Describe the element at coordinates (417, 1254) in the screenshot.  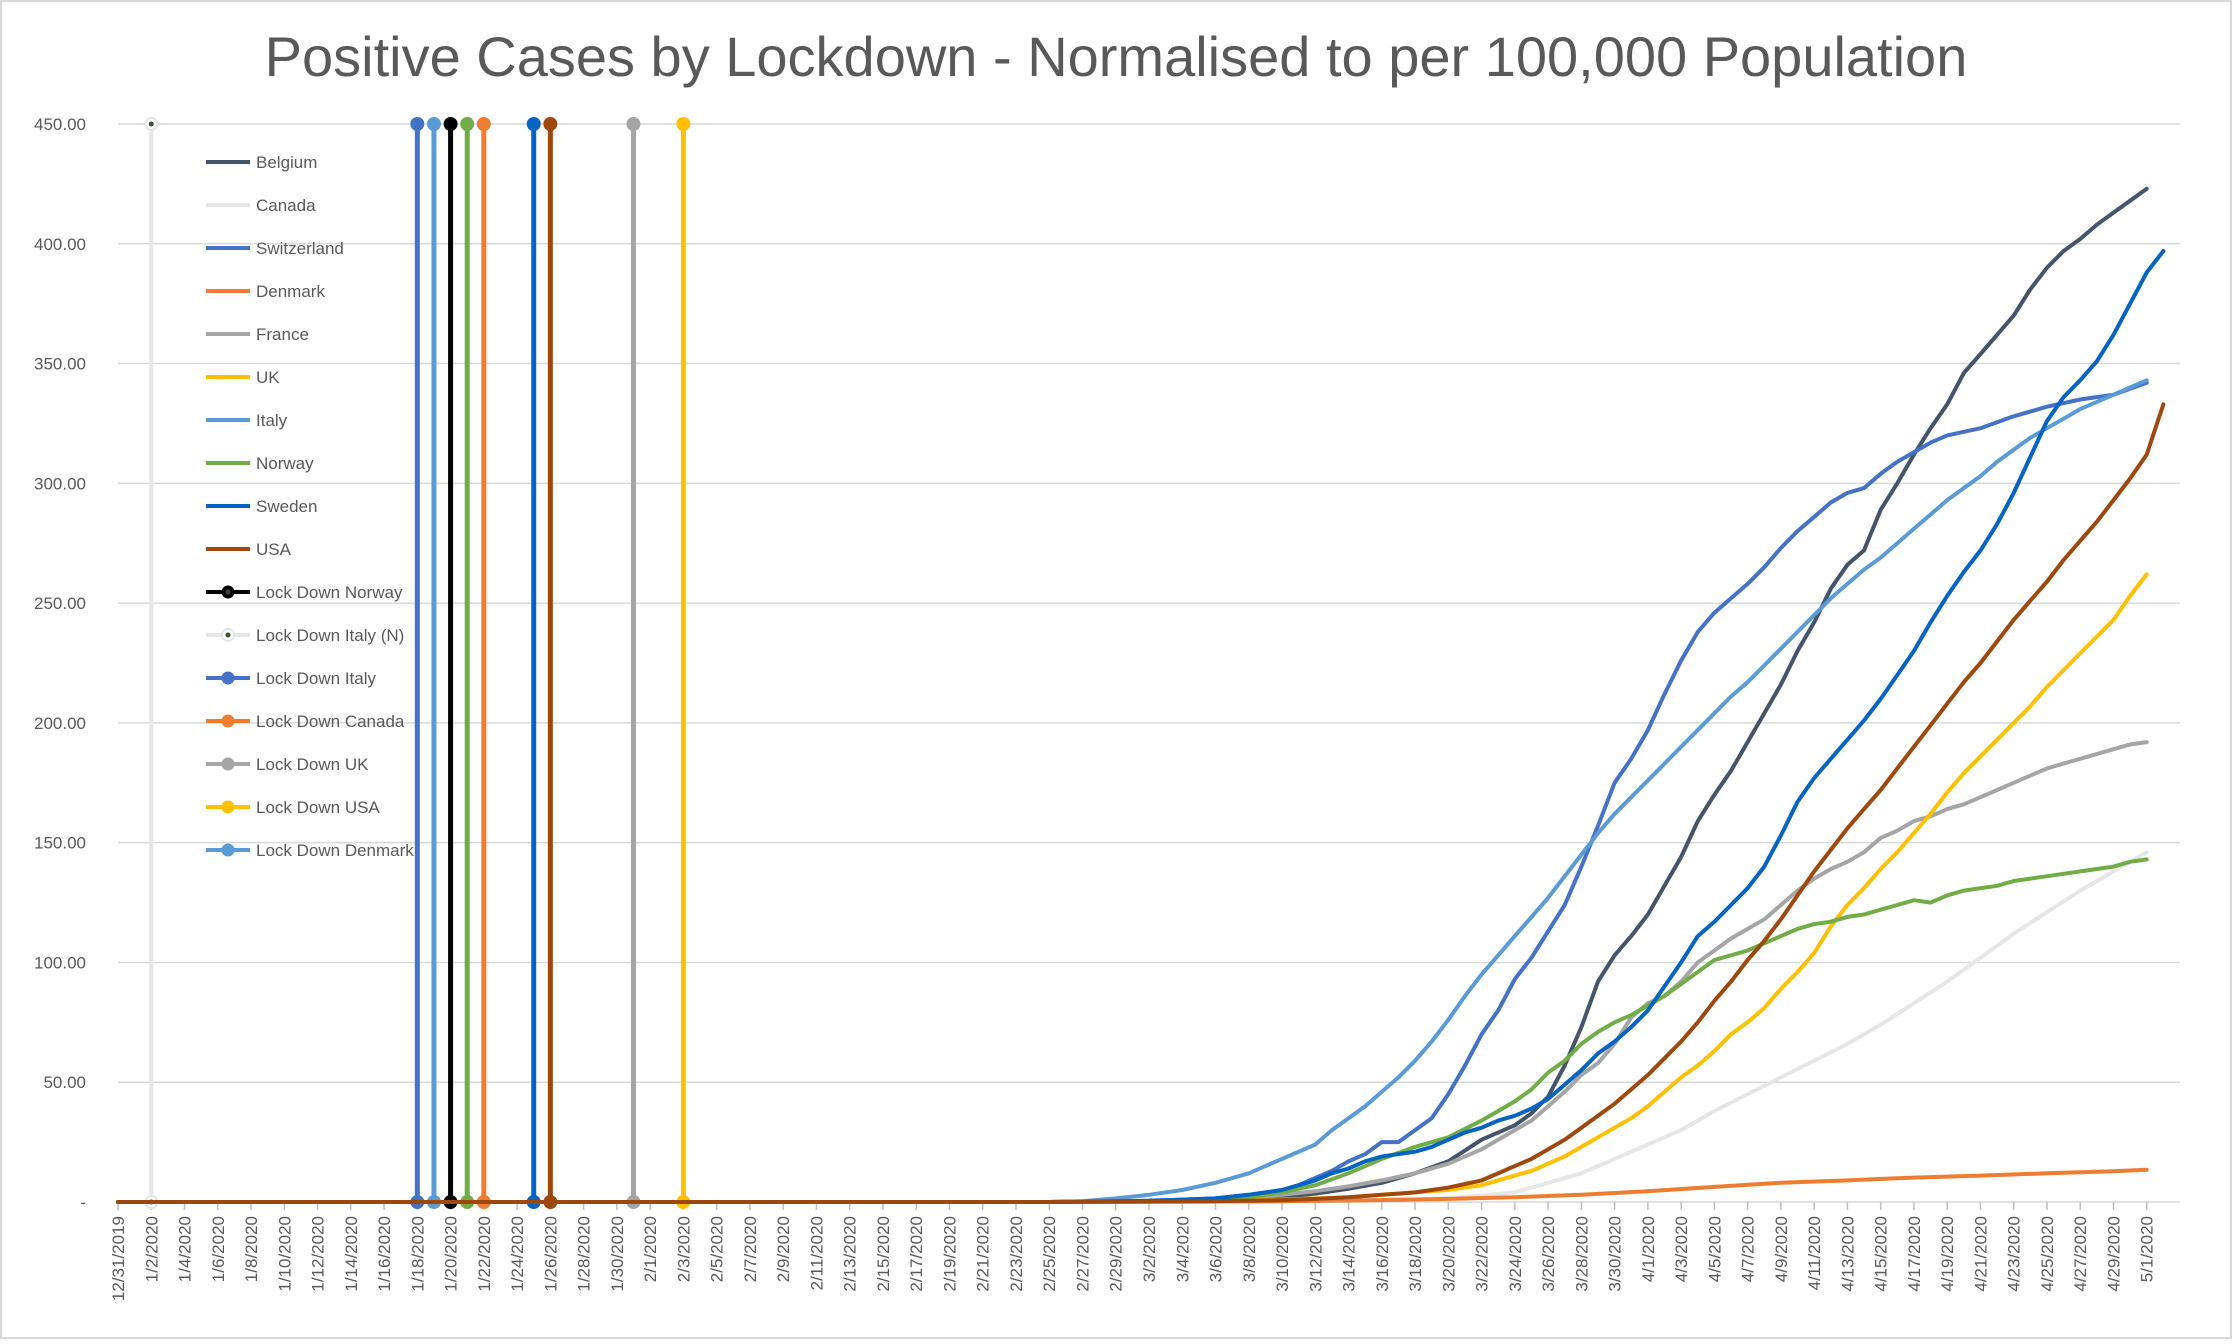
I see `x-tick-label: 1/18/2020` at that location.